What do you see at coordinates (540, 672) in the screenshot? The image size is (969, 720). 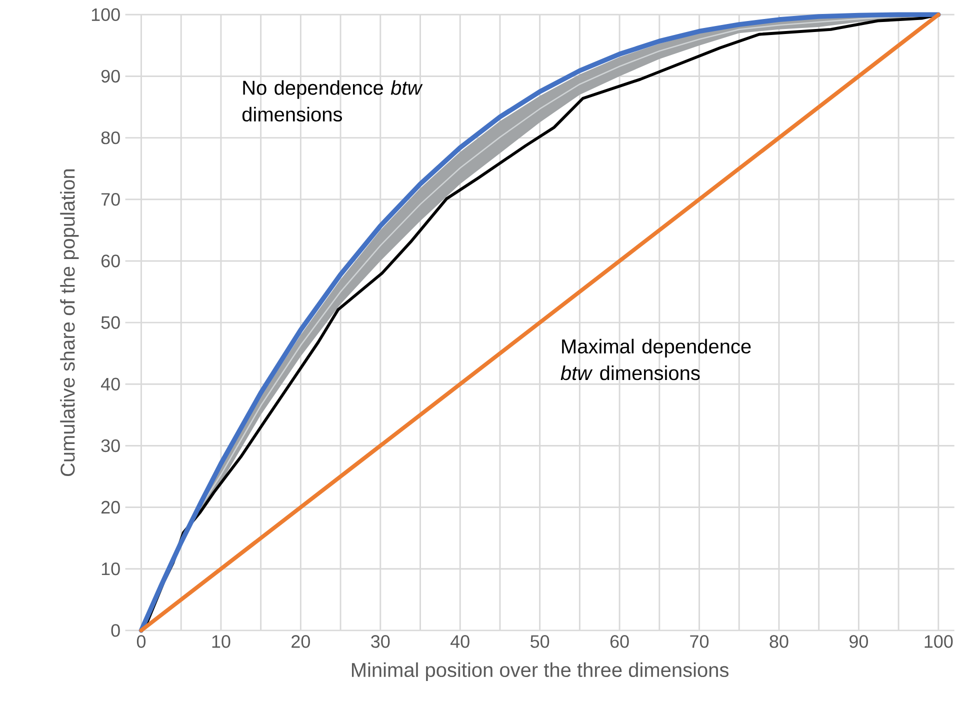 I see `x-axis-title: Minimal position over the three dimensions` at bounding box center [540, 672].